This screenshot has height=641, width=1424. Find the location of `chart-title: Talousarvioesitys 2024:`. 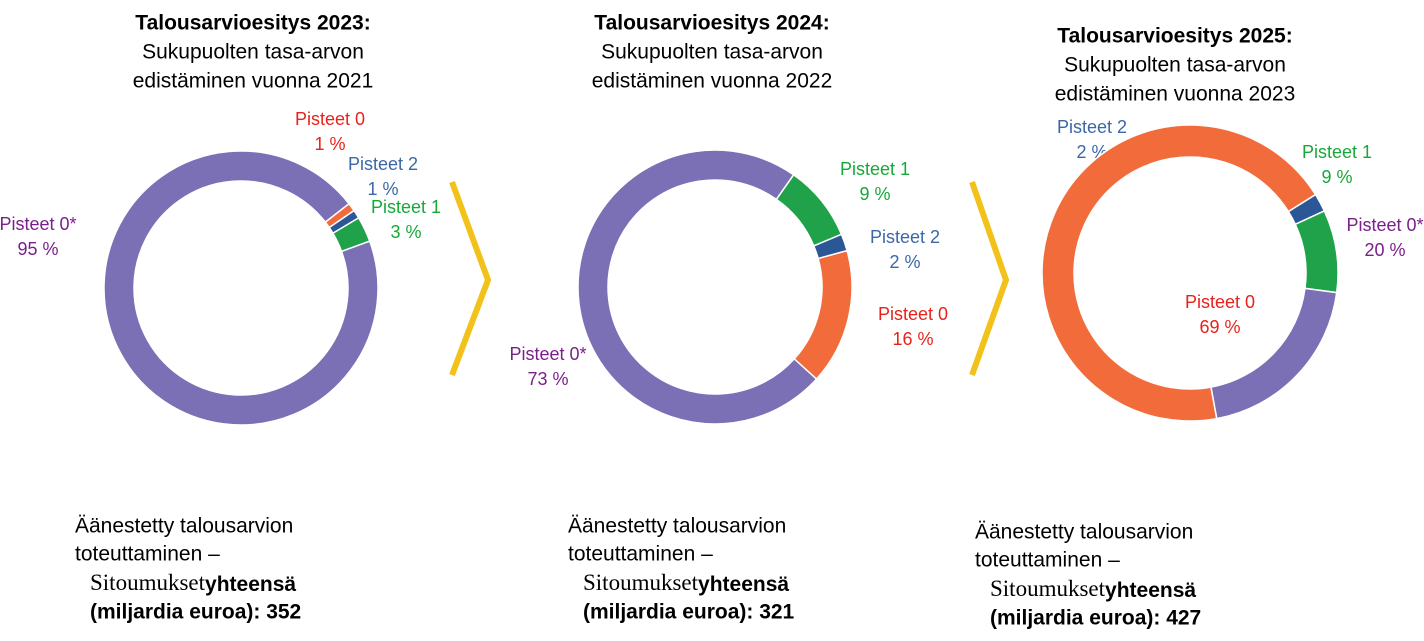

chart-title: Talousarvioesitys 2024: is located at coordinates (711, 23).